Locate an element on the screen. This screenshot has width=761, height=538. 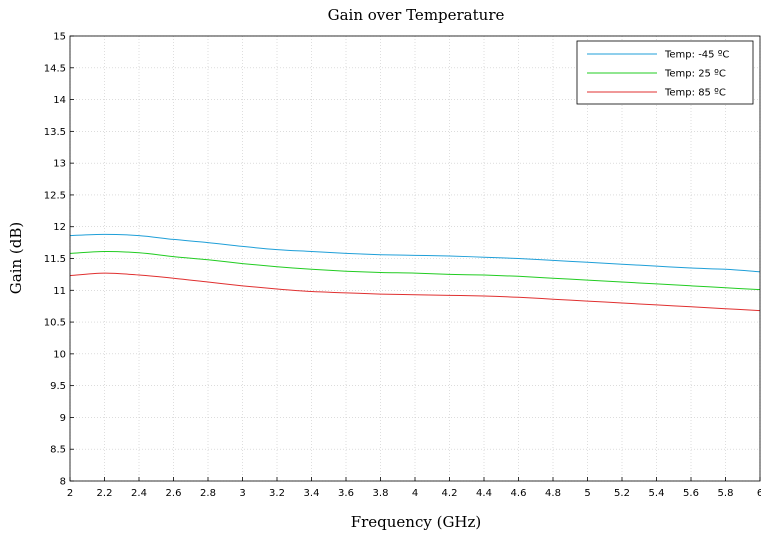
x-tick-label: 3.6 is located at coordinates (346, 493).